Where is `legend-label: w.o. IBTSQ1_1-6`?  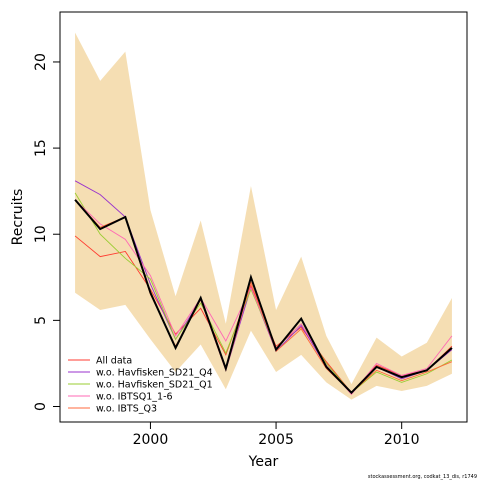
legend-label: w.o. IBTSQ1_1-6 is located at coordinates (134, 397).